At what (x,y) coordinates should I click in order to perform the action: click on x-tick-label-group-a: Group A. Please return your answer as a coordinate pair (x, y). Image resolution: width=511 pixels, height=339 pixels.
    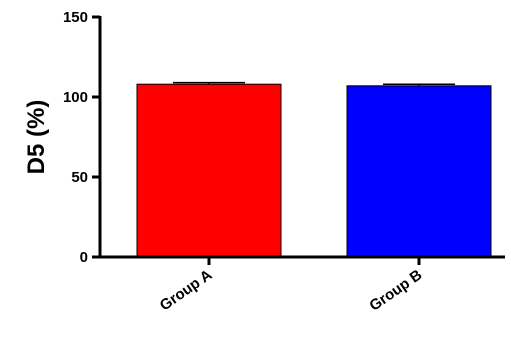
    Looking at the image, I should click on (186, 290).